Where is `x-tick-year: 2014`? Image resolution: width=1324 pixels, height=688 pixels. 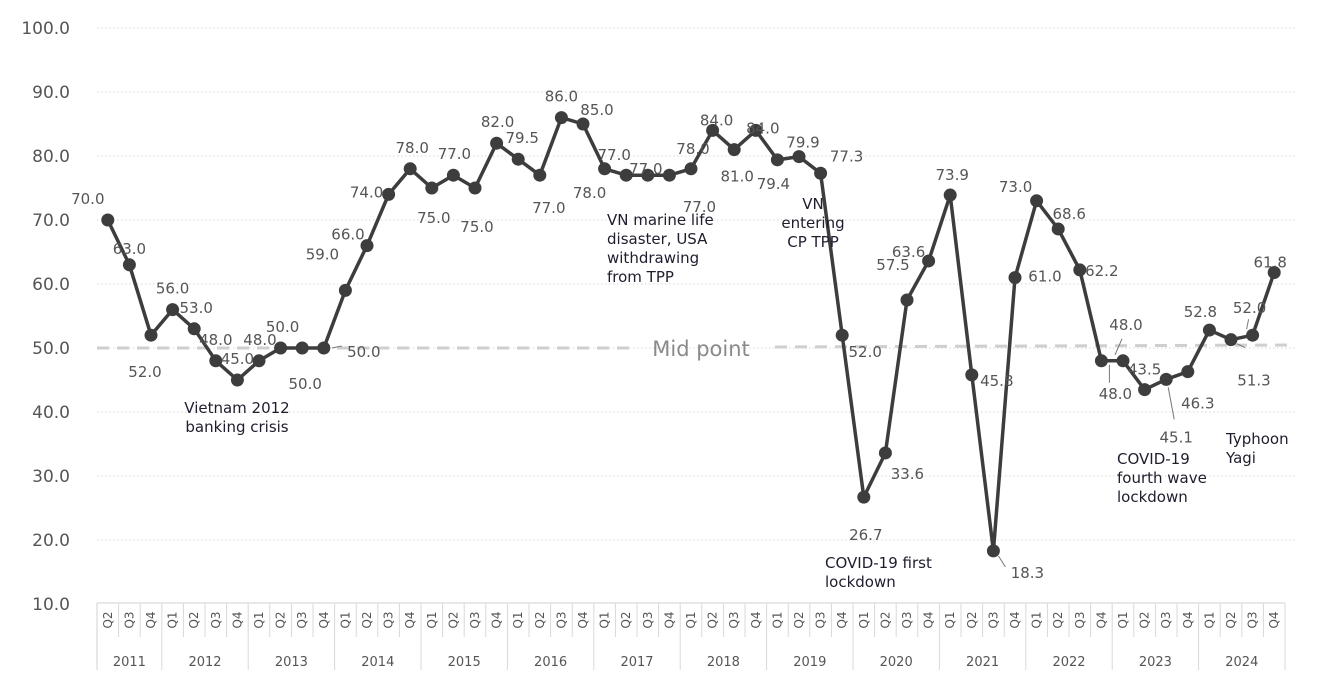
x-tick-year: 2014 is located at coordinates (377, 662).